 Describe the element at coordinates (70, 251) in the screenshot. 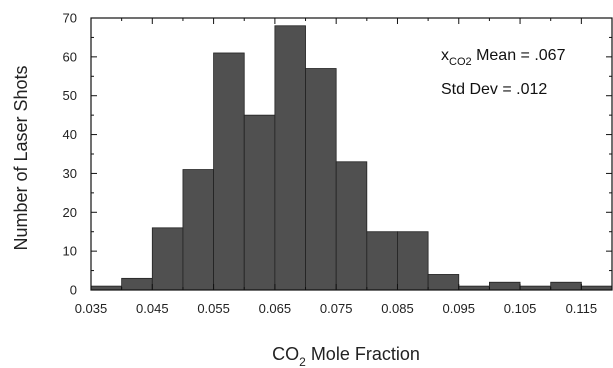

I see `y-tick-label: 10` at that location.